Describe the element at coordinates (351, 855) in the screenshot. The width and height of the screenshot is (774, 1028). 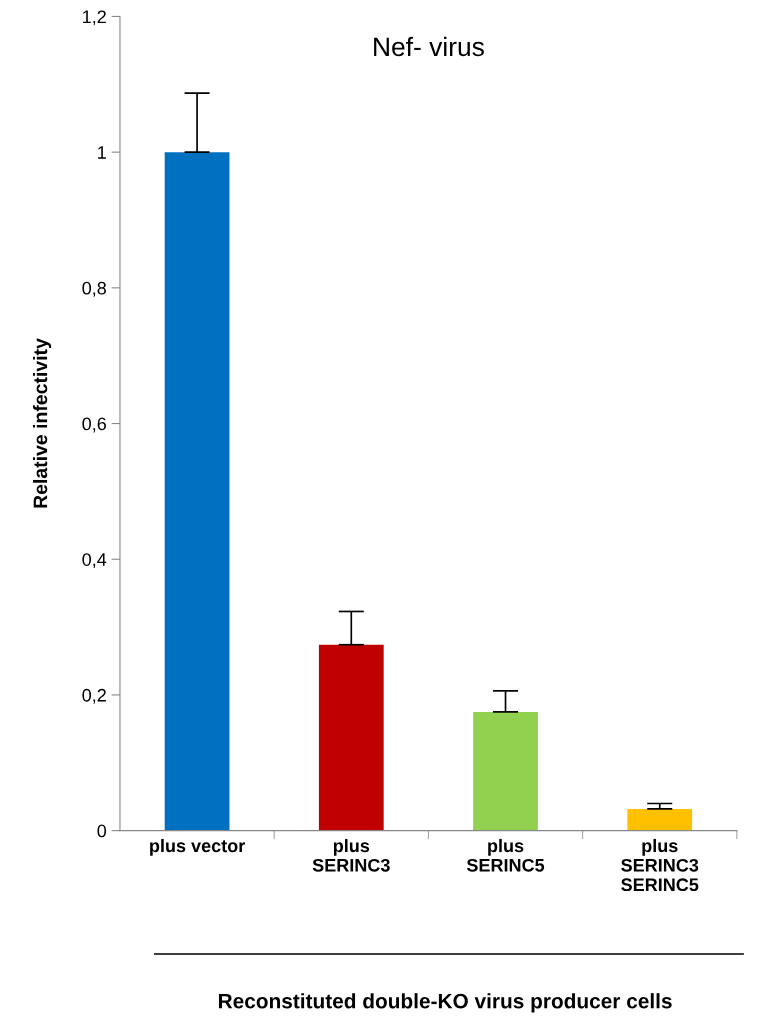
I see `x-tick-label: plus SERINC3` at that location.